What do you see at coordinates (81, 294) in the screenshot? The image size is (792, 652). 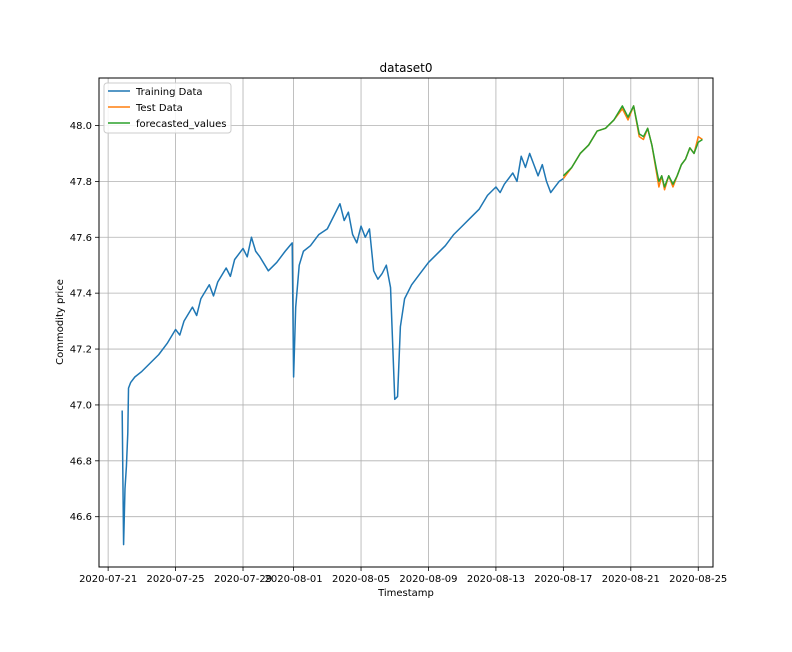 I see `y-tick-label: 47.4` at bounding box center [81, 294].